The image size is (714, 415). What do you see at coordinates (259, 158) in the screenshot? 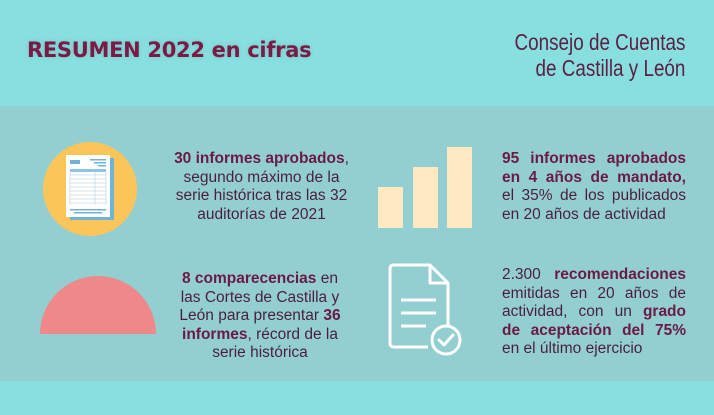
I see `stat-highlight: 30 informes aprobados` at bounding box center [259, 158].